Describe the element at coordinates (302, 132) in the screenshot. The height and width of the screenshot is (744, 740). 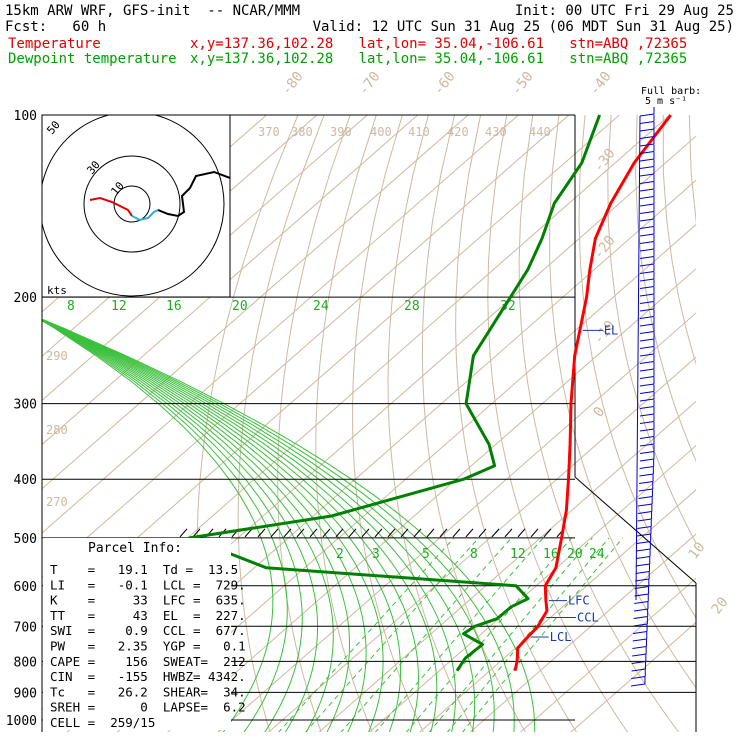
I see `theta-label: 380` at that location.